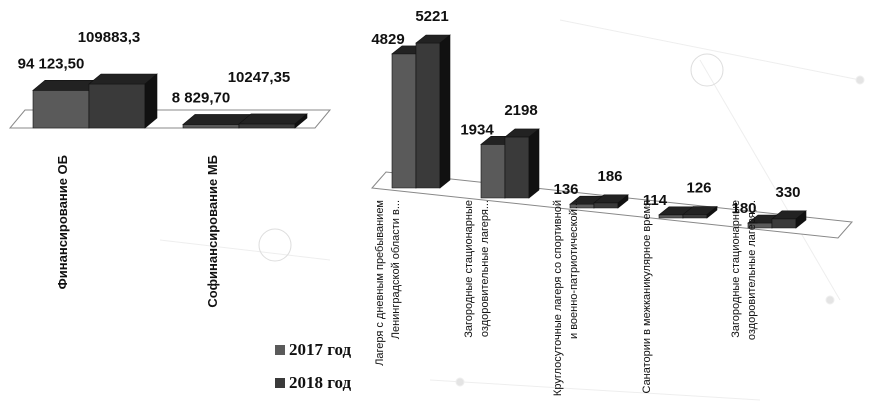 This screenshot has width=871, height=414. Describe the element at coordinates (565, 189) in the screenshot. I see `value-label: 136` at that location.